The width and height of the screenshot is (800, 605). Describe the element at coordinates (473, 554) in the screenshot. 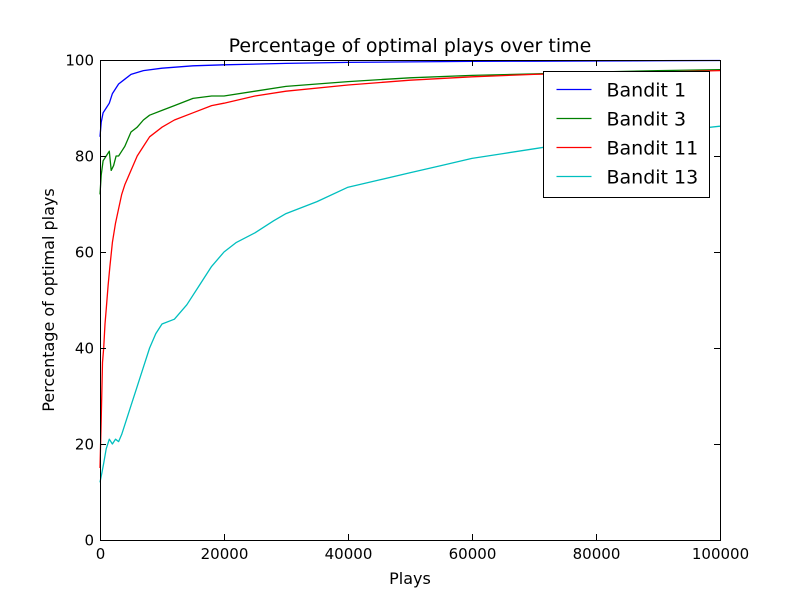

I see `x-tick-label: 60000` at that location.